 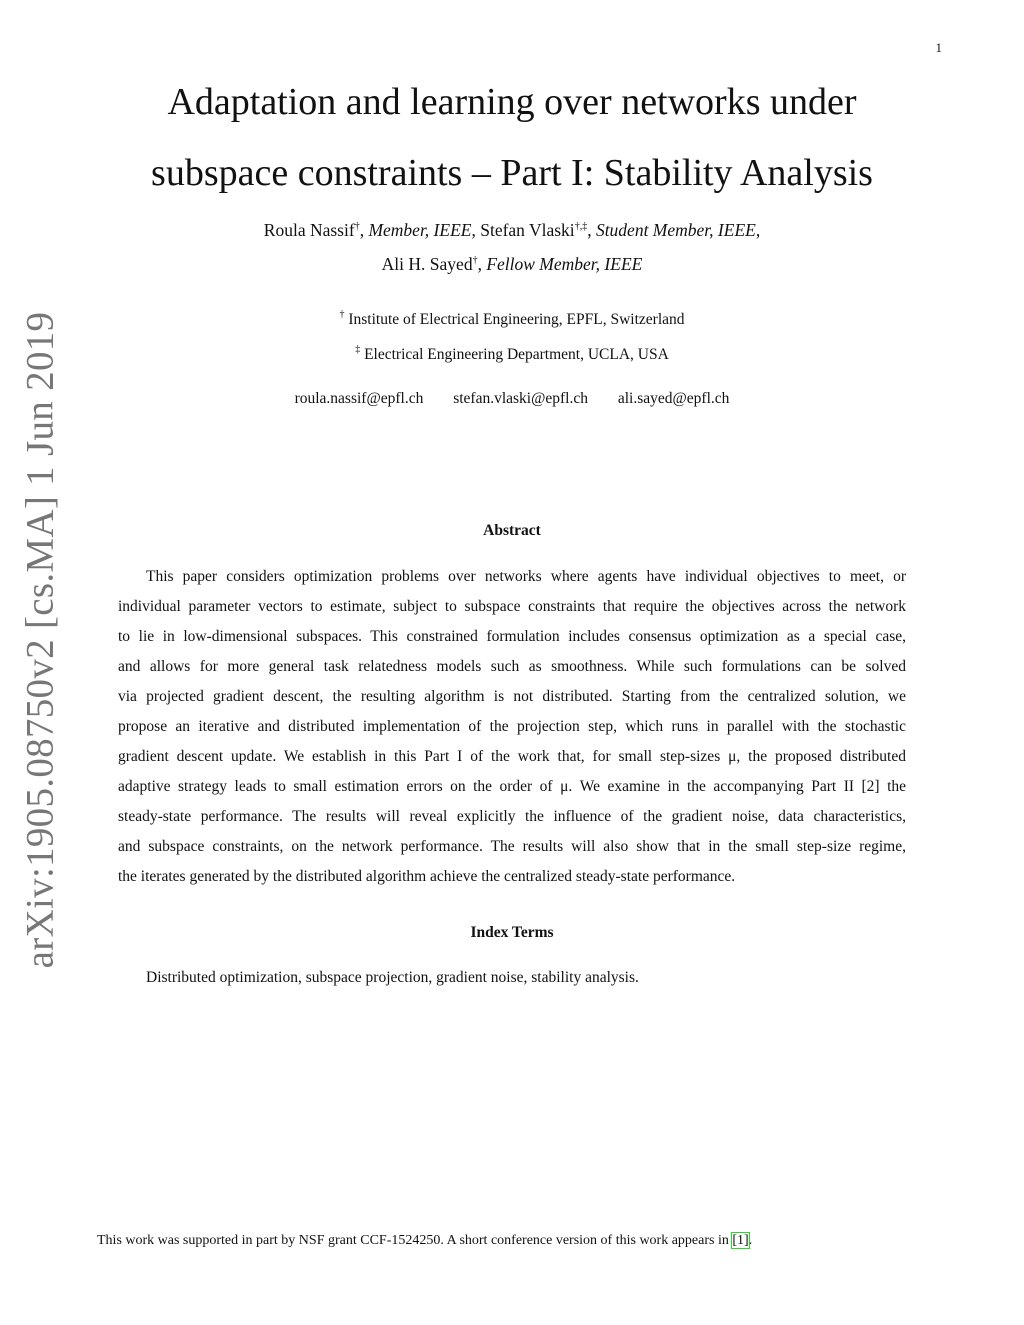 What do you see at coordinates (520, 398) in the screenshot?
I see `email: stefan.vlaski@epfl.ch` at bounding box center [520, 398].